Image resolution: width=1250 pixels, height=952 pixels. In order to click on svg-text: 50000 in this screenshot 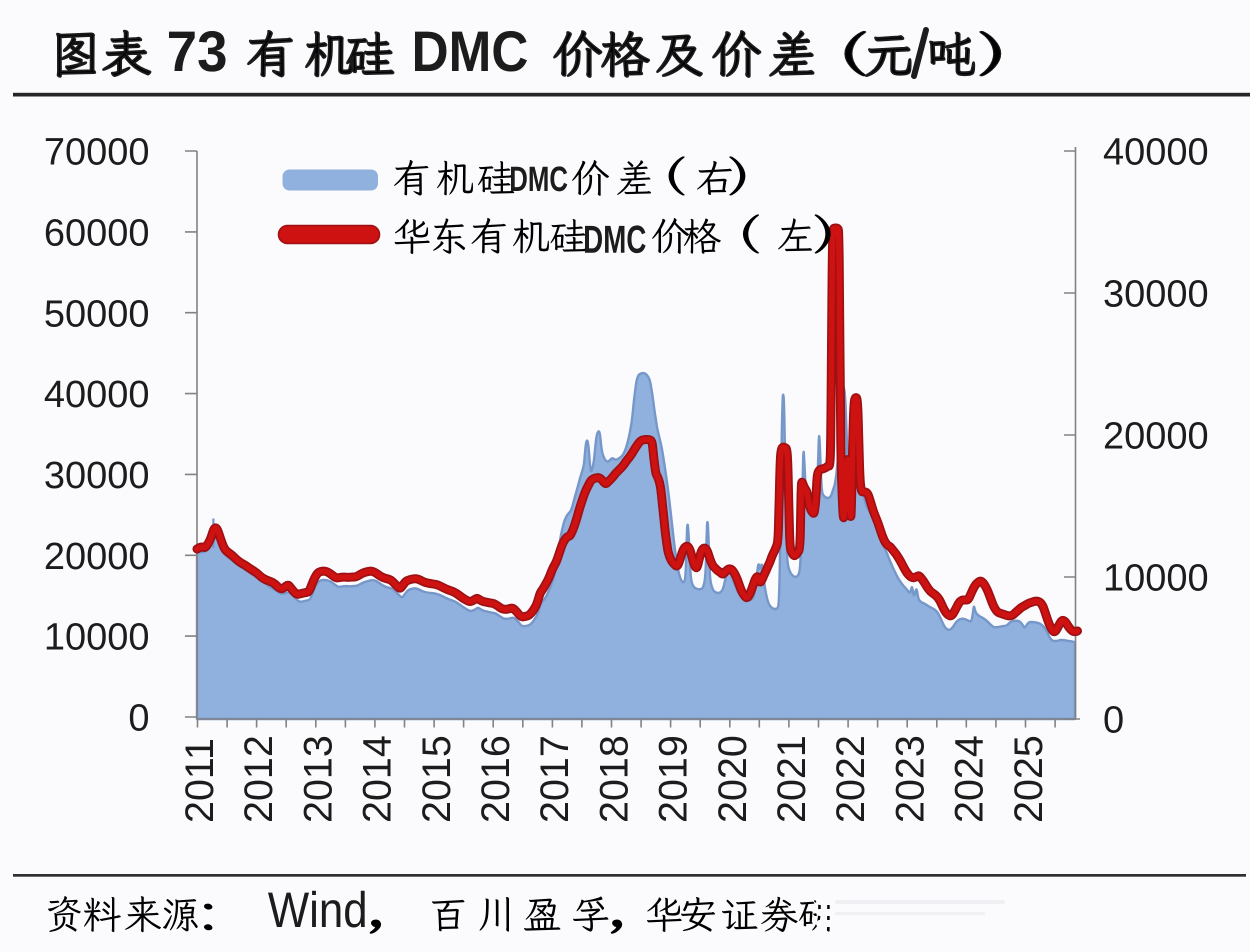, I will do `click(97, 314)`.